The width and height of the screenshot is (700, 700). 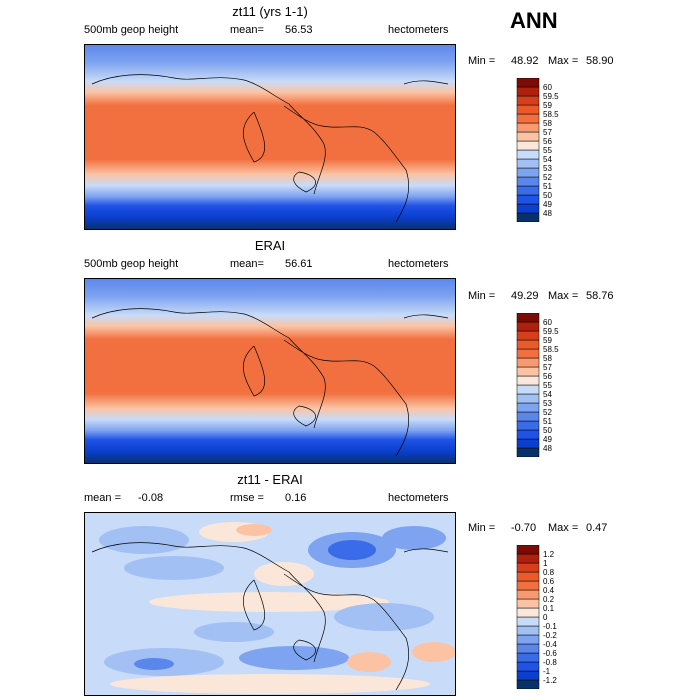 I want to click on colorbar-tick-label: -0.2, so click(x=550, y=635).